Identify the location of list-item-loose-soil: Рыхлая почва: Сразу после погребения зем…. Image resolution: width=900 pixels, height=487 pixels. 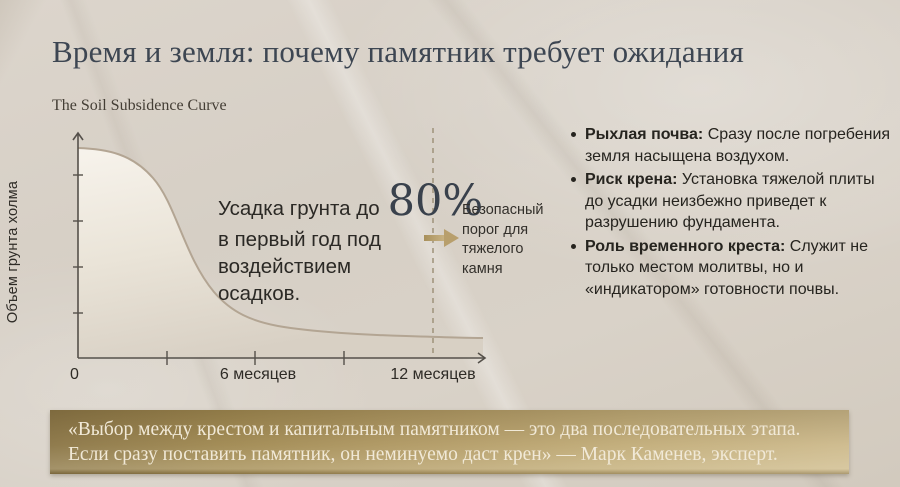
(734, 145).